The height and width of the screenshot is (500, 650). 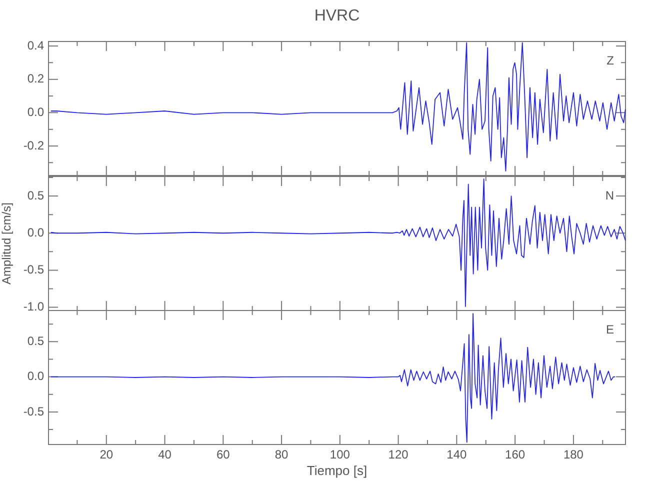 I want to click on x-tick-label: 120, so click(x=398, y=455).